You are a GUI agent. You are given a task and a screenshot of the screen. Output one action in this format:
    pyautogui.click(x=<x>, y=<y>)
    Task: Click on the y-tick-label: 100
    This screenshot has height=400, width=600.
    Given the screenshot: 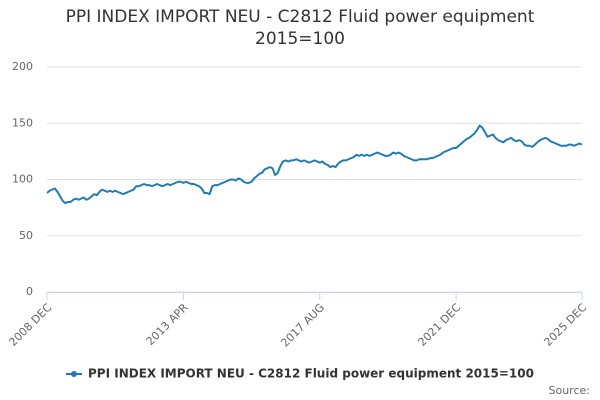 What is the action you would take?
    pyautogui.click(x=22, y=179)
    